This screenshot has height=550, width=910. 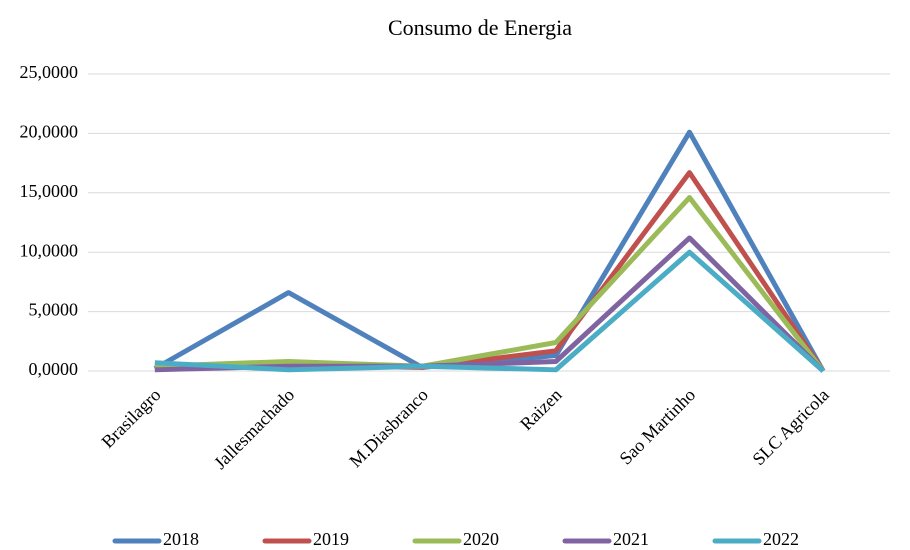 I want to click on x-tick-label: SLC Agricola, so click(x=790, y=427).